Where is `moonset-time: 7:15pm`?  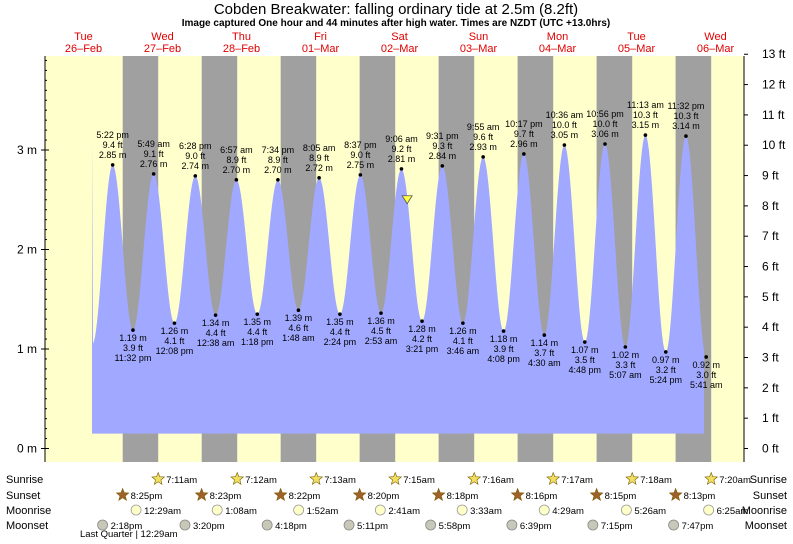
moonset-time: 7:15pm is located at coordinates (617, 526).